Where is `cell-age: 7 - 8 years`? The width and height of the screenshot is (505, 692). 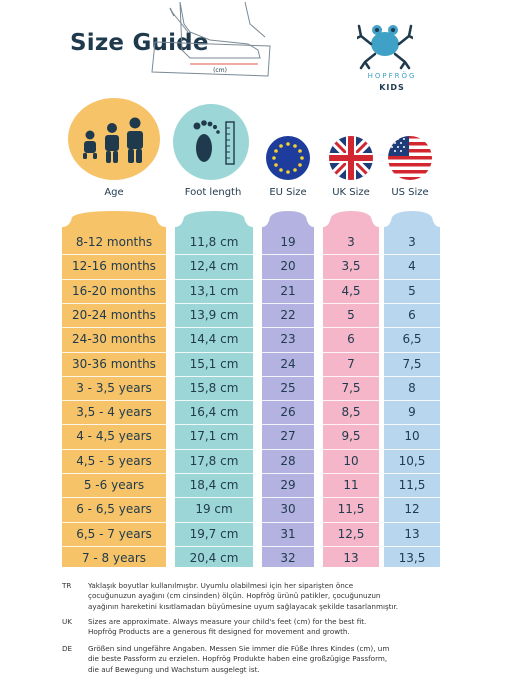 cell-age: 7 - 8 years is located at coordinates (114, 557).